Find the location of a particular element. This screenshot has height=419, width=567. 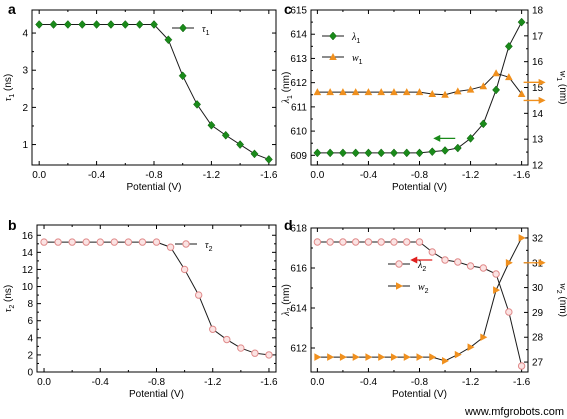

legend-entry: λ2 is located at coordinates (407, 266).